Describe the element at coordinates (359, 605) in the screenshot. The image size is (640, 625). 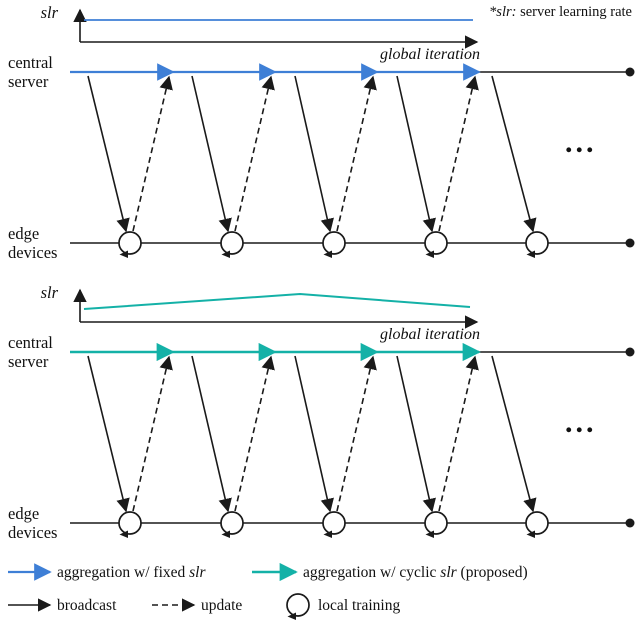
I see `legend-local-training-label: local training` at that location.